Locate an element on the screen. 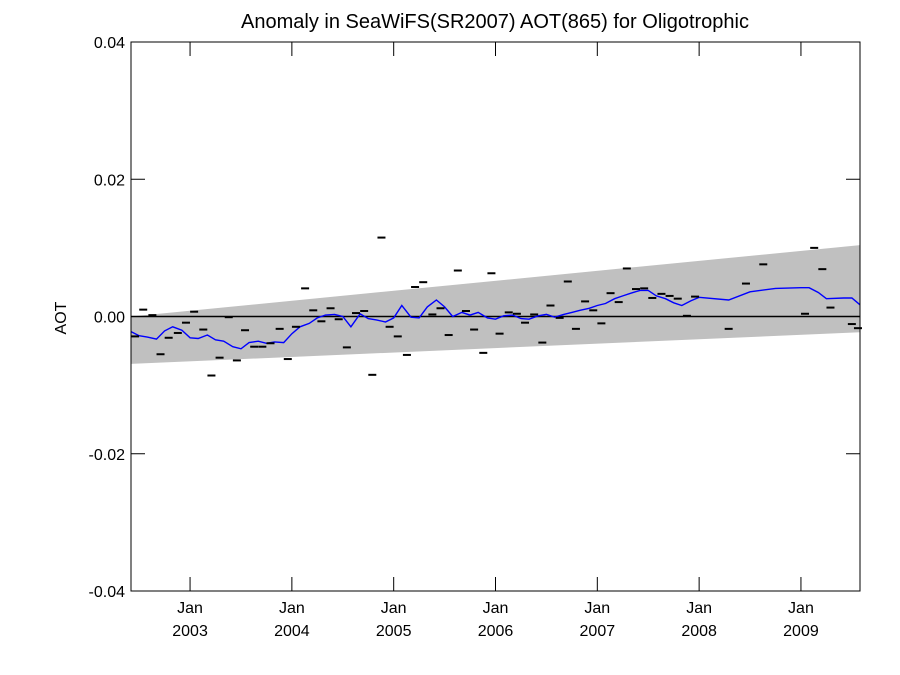  x-tick-label-year: 2005 is located at coordinates (394, 631).